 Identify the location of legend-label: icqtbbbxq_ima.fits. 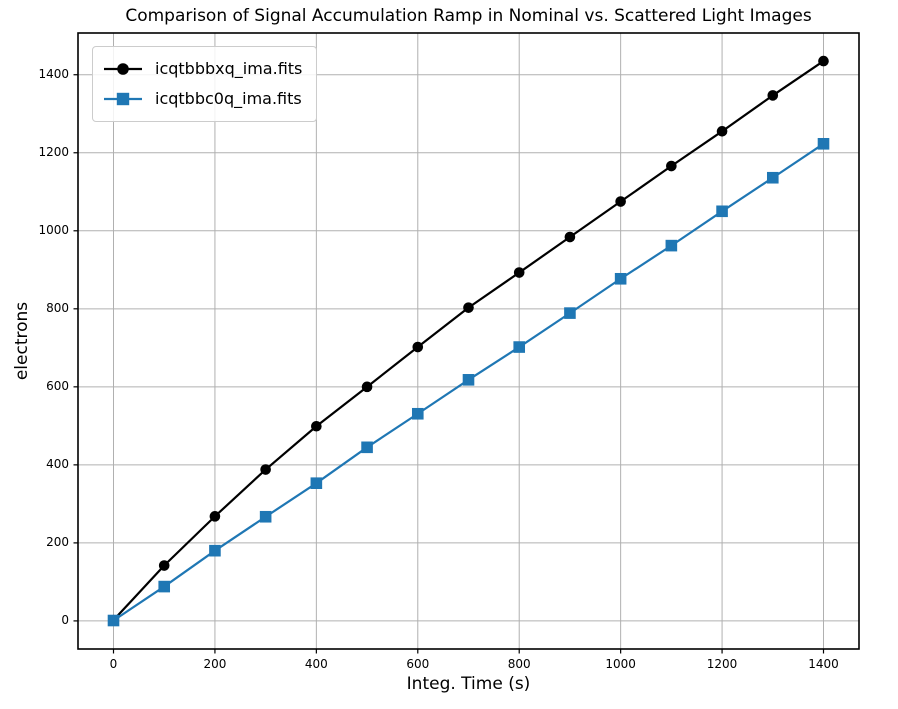
(229, 68).